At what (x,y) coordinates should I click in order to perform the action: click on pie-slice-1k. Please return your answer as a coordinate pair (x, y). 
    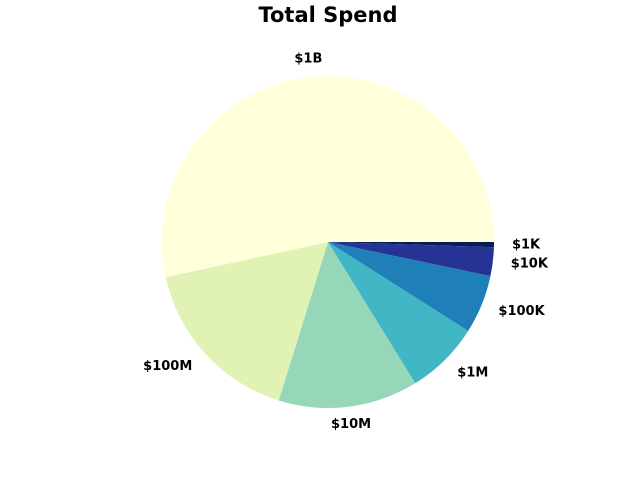
    Looking at the image, I should click on (411, 245).